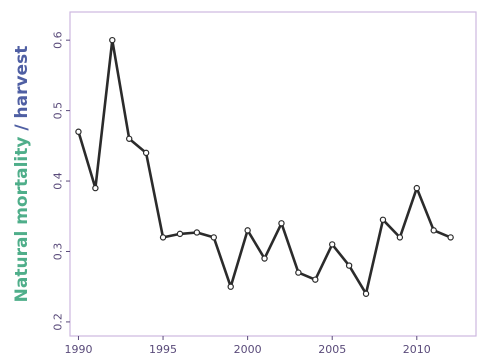 The image size is (481, 361). Describe the element at coordinates (332, 349) in the screenshot. I see `x-tick-label: 2005` at that location.